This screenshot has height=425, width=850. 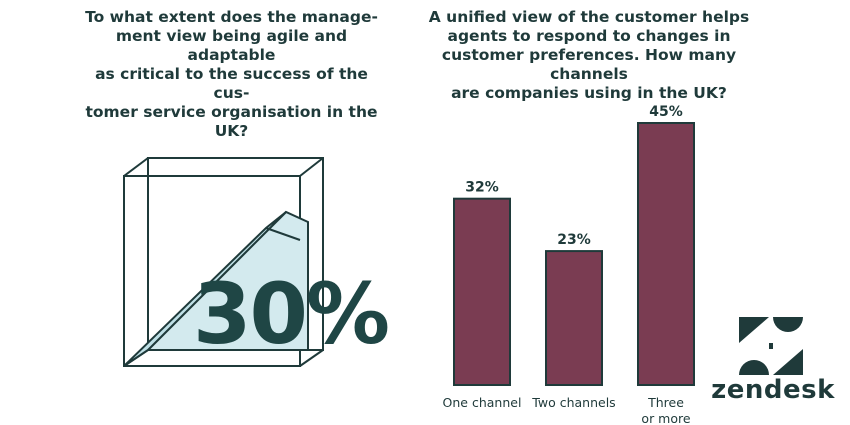 I want to click on category-labels-layer: One channel Two channels Three or more, so click(x=567, y=410).